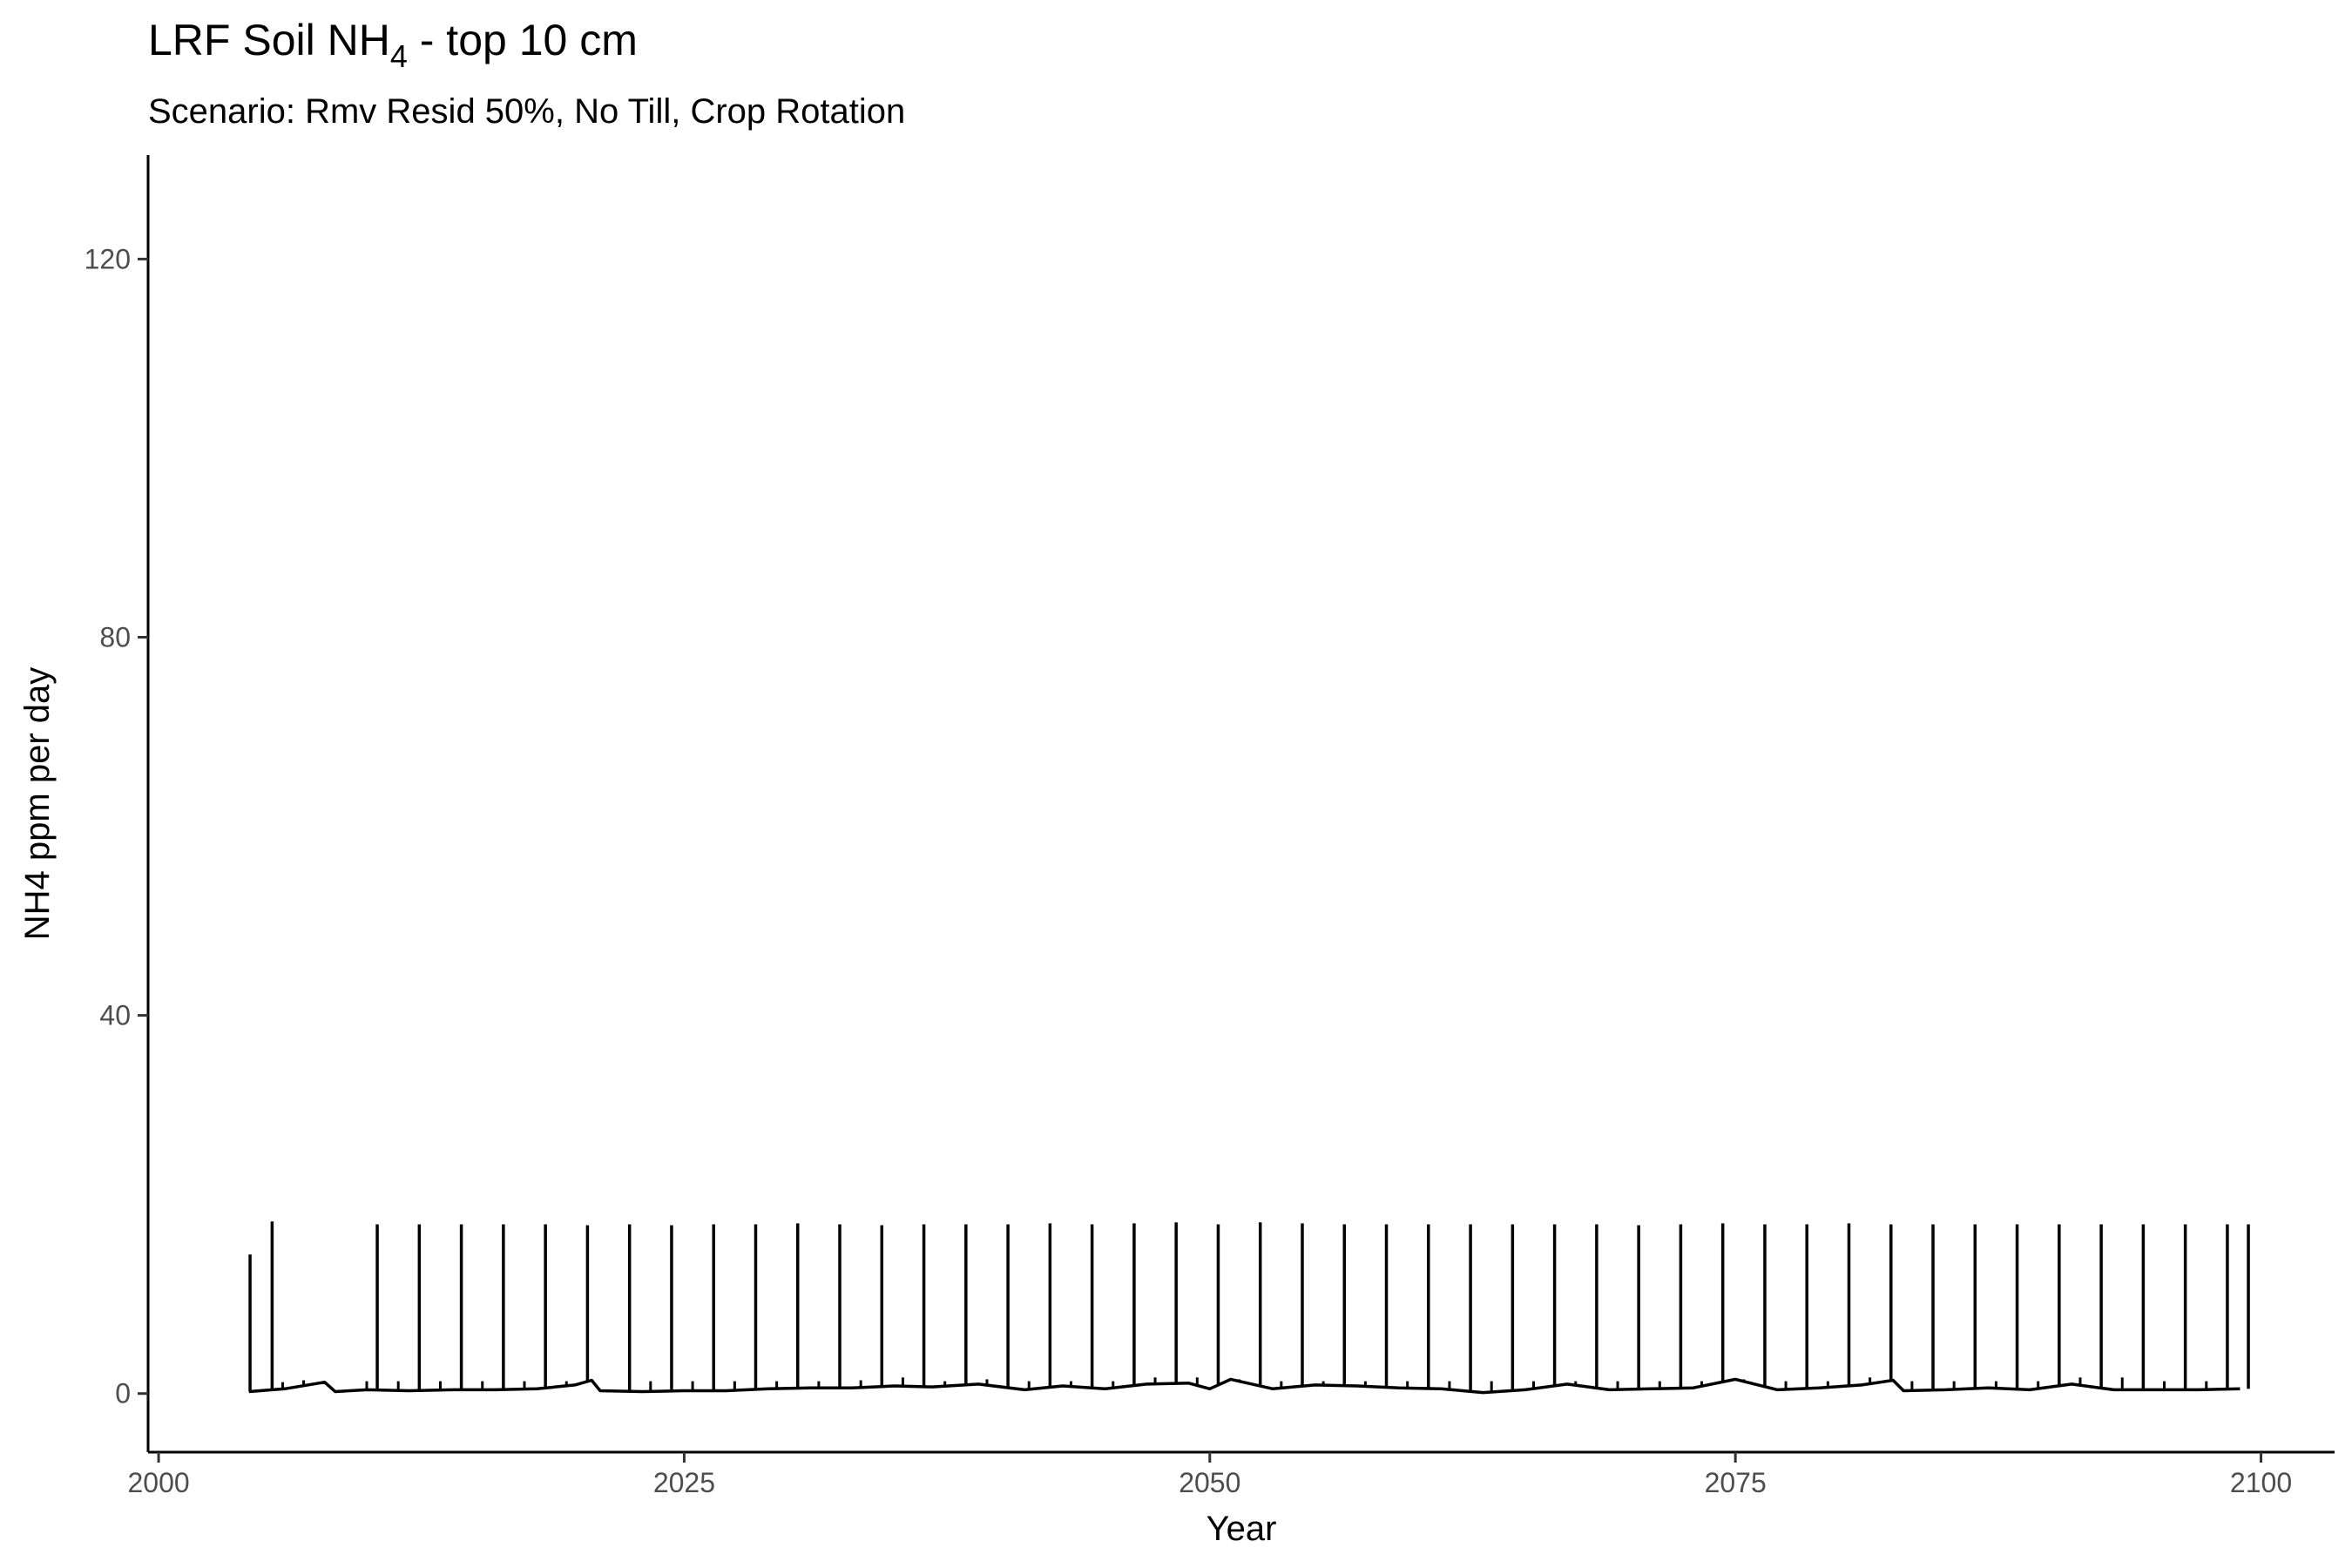 This screenshot has width=2352, height=1568. I want to click on series-baseline, so click(1244, 1386).